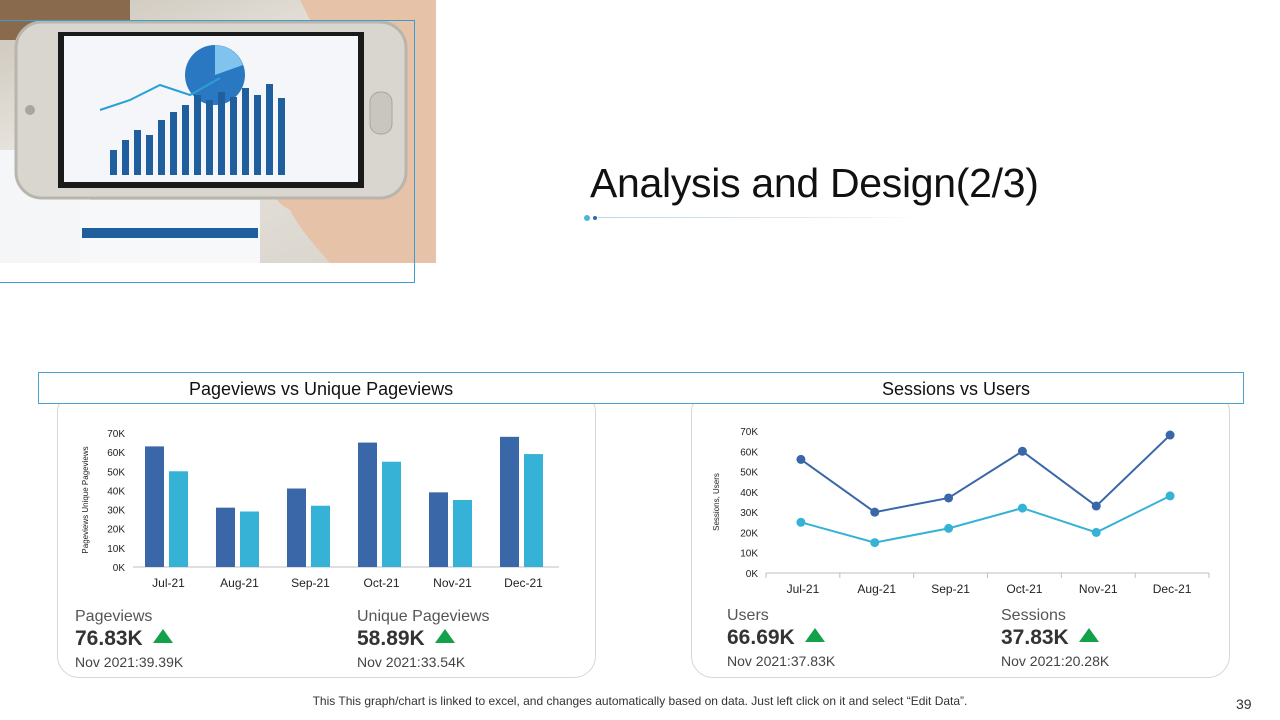 The image size is (1280, 720). I want to click on title-accent-dot-small, so click(595, 218).